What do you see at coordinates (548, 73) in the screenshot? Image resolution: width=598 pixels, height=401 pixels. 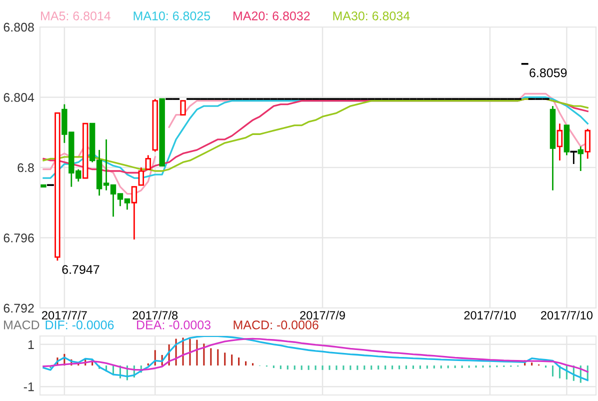 I see `annotation: 6.8059` at bounding box center [548, 73].